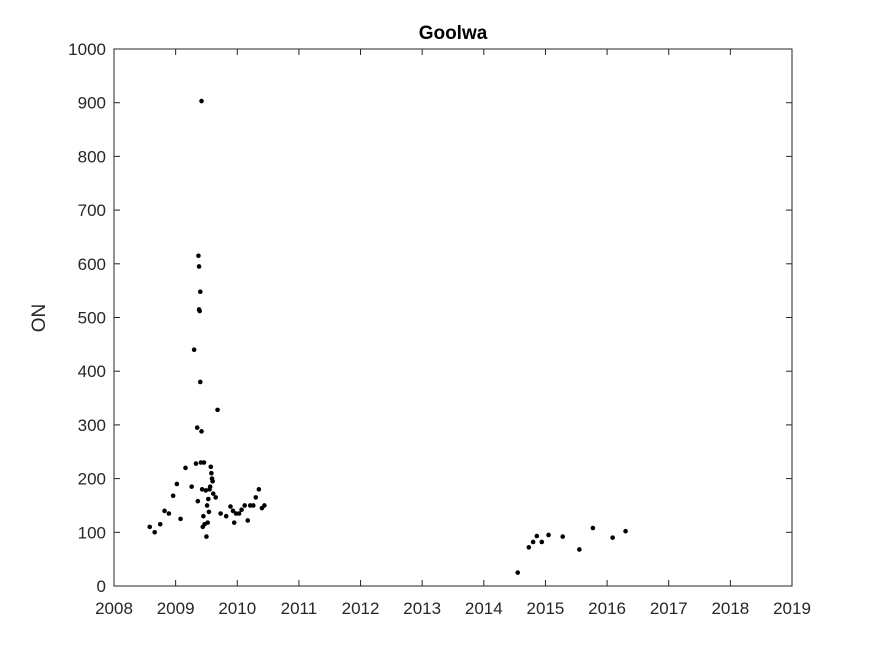 The width and height of the screenshot is (875, 656). What do you see at coordinates (607, 608) in the screenshot?
I see `x-tick-label: 2016` at bounding box center [607, 608].